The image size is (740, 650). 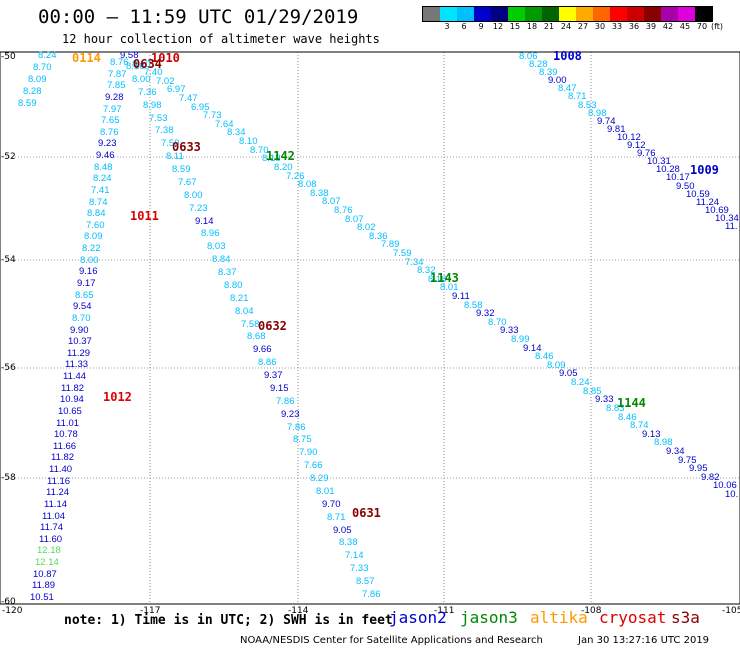 I want to click on pass-id-label: 1012, so click(x=117, y=397).